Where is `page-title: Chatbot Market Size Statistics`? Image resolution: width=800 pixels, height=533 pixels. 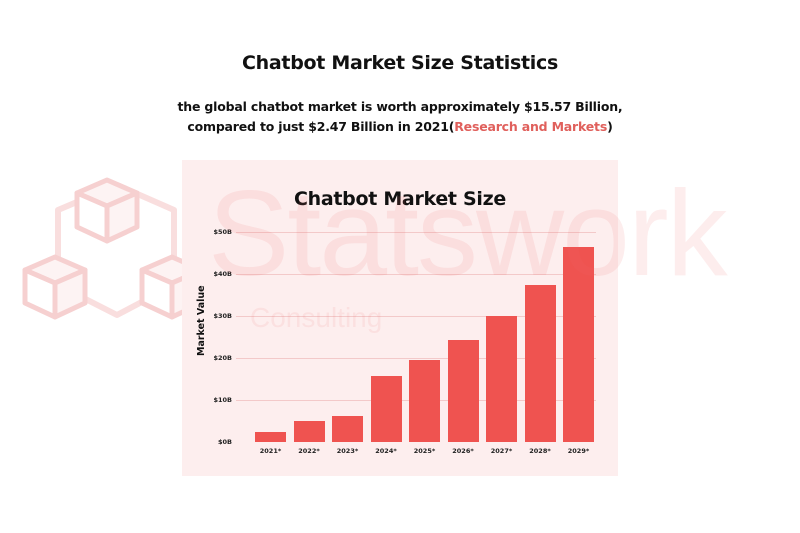
page-title: Chatbot Market Size Statistics is located at coordinates (400, 63).